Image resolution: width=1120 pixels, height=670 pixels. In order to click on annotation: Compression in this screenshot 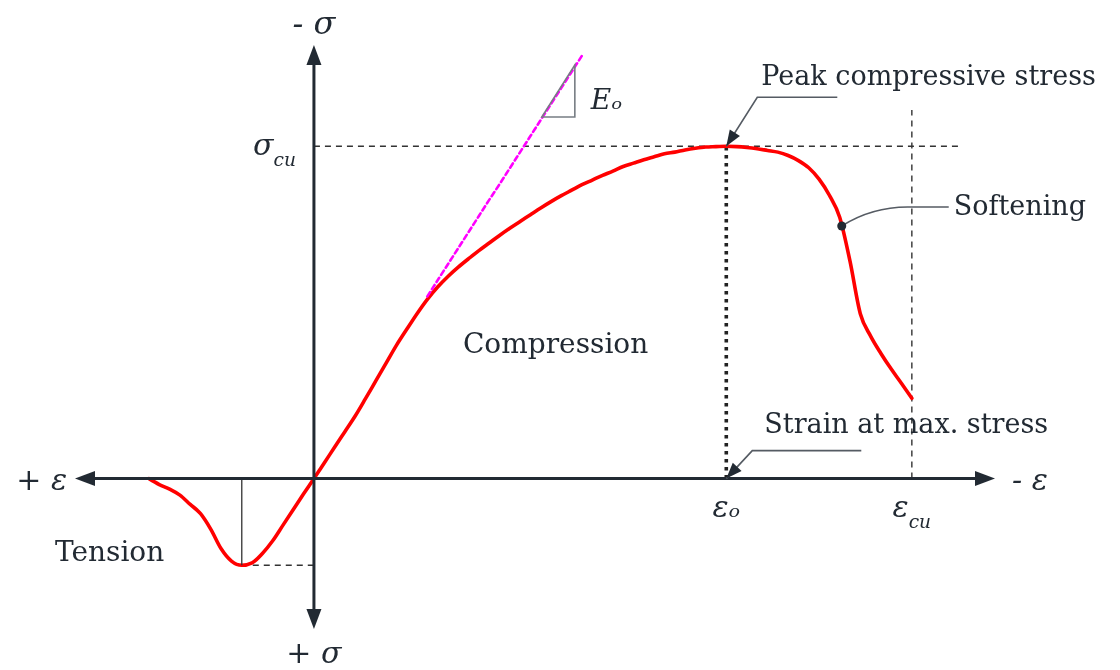, I will do `click(555, 343)`.